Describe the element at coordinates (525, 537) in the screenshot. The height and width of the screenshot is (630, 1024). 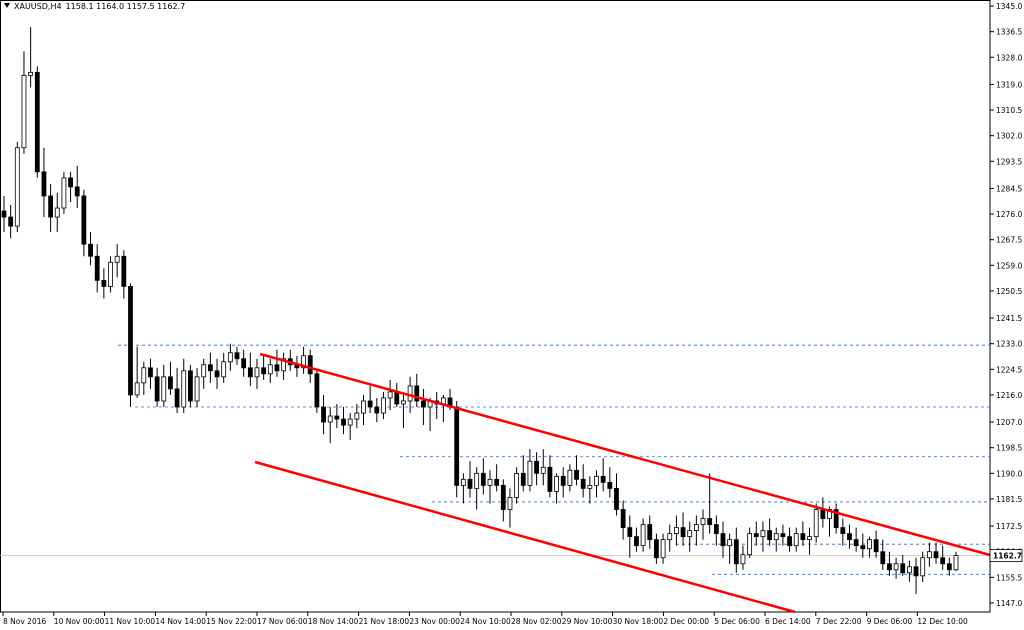
I see `lower-trend-line` at that location.